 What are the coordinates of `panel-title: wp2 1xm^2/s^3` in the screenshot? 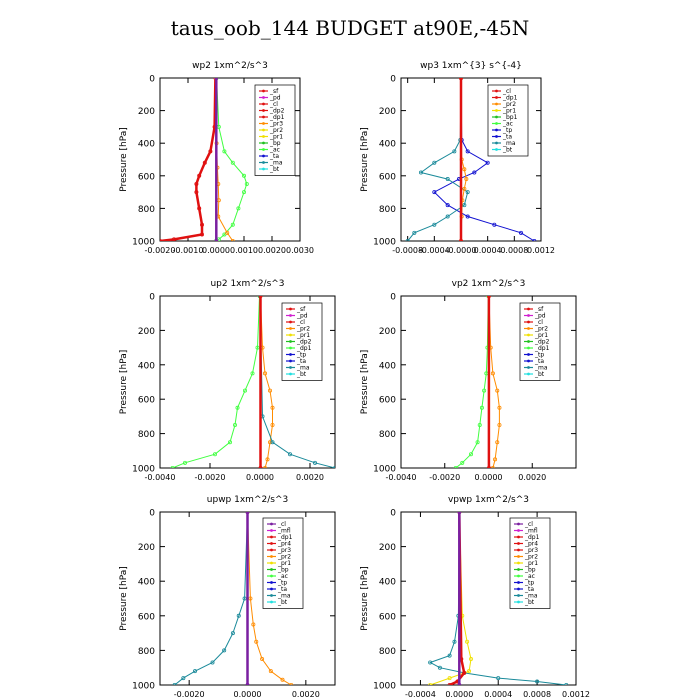 It's located at (230, 66).